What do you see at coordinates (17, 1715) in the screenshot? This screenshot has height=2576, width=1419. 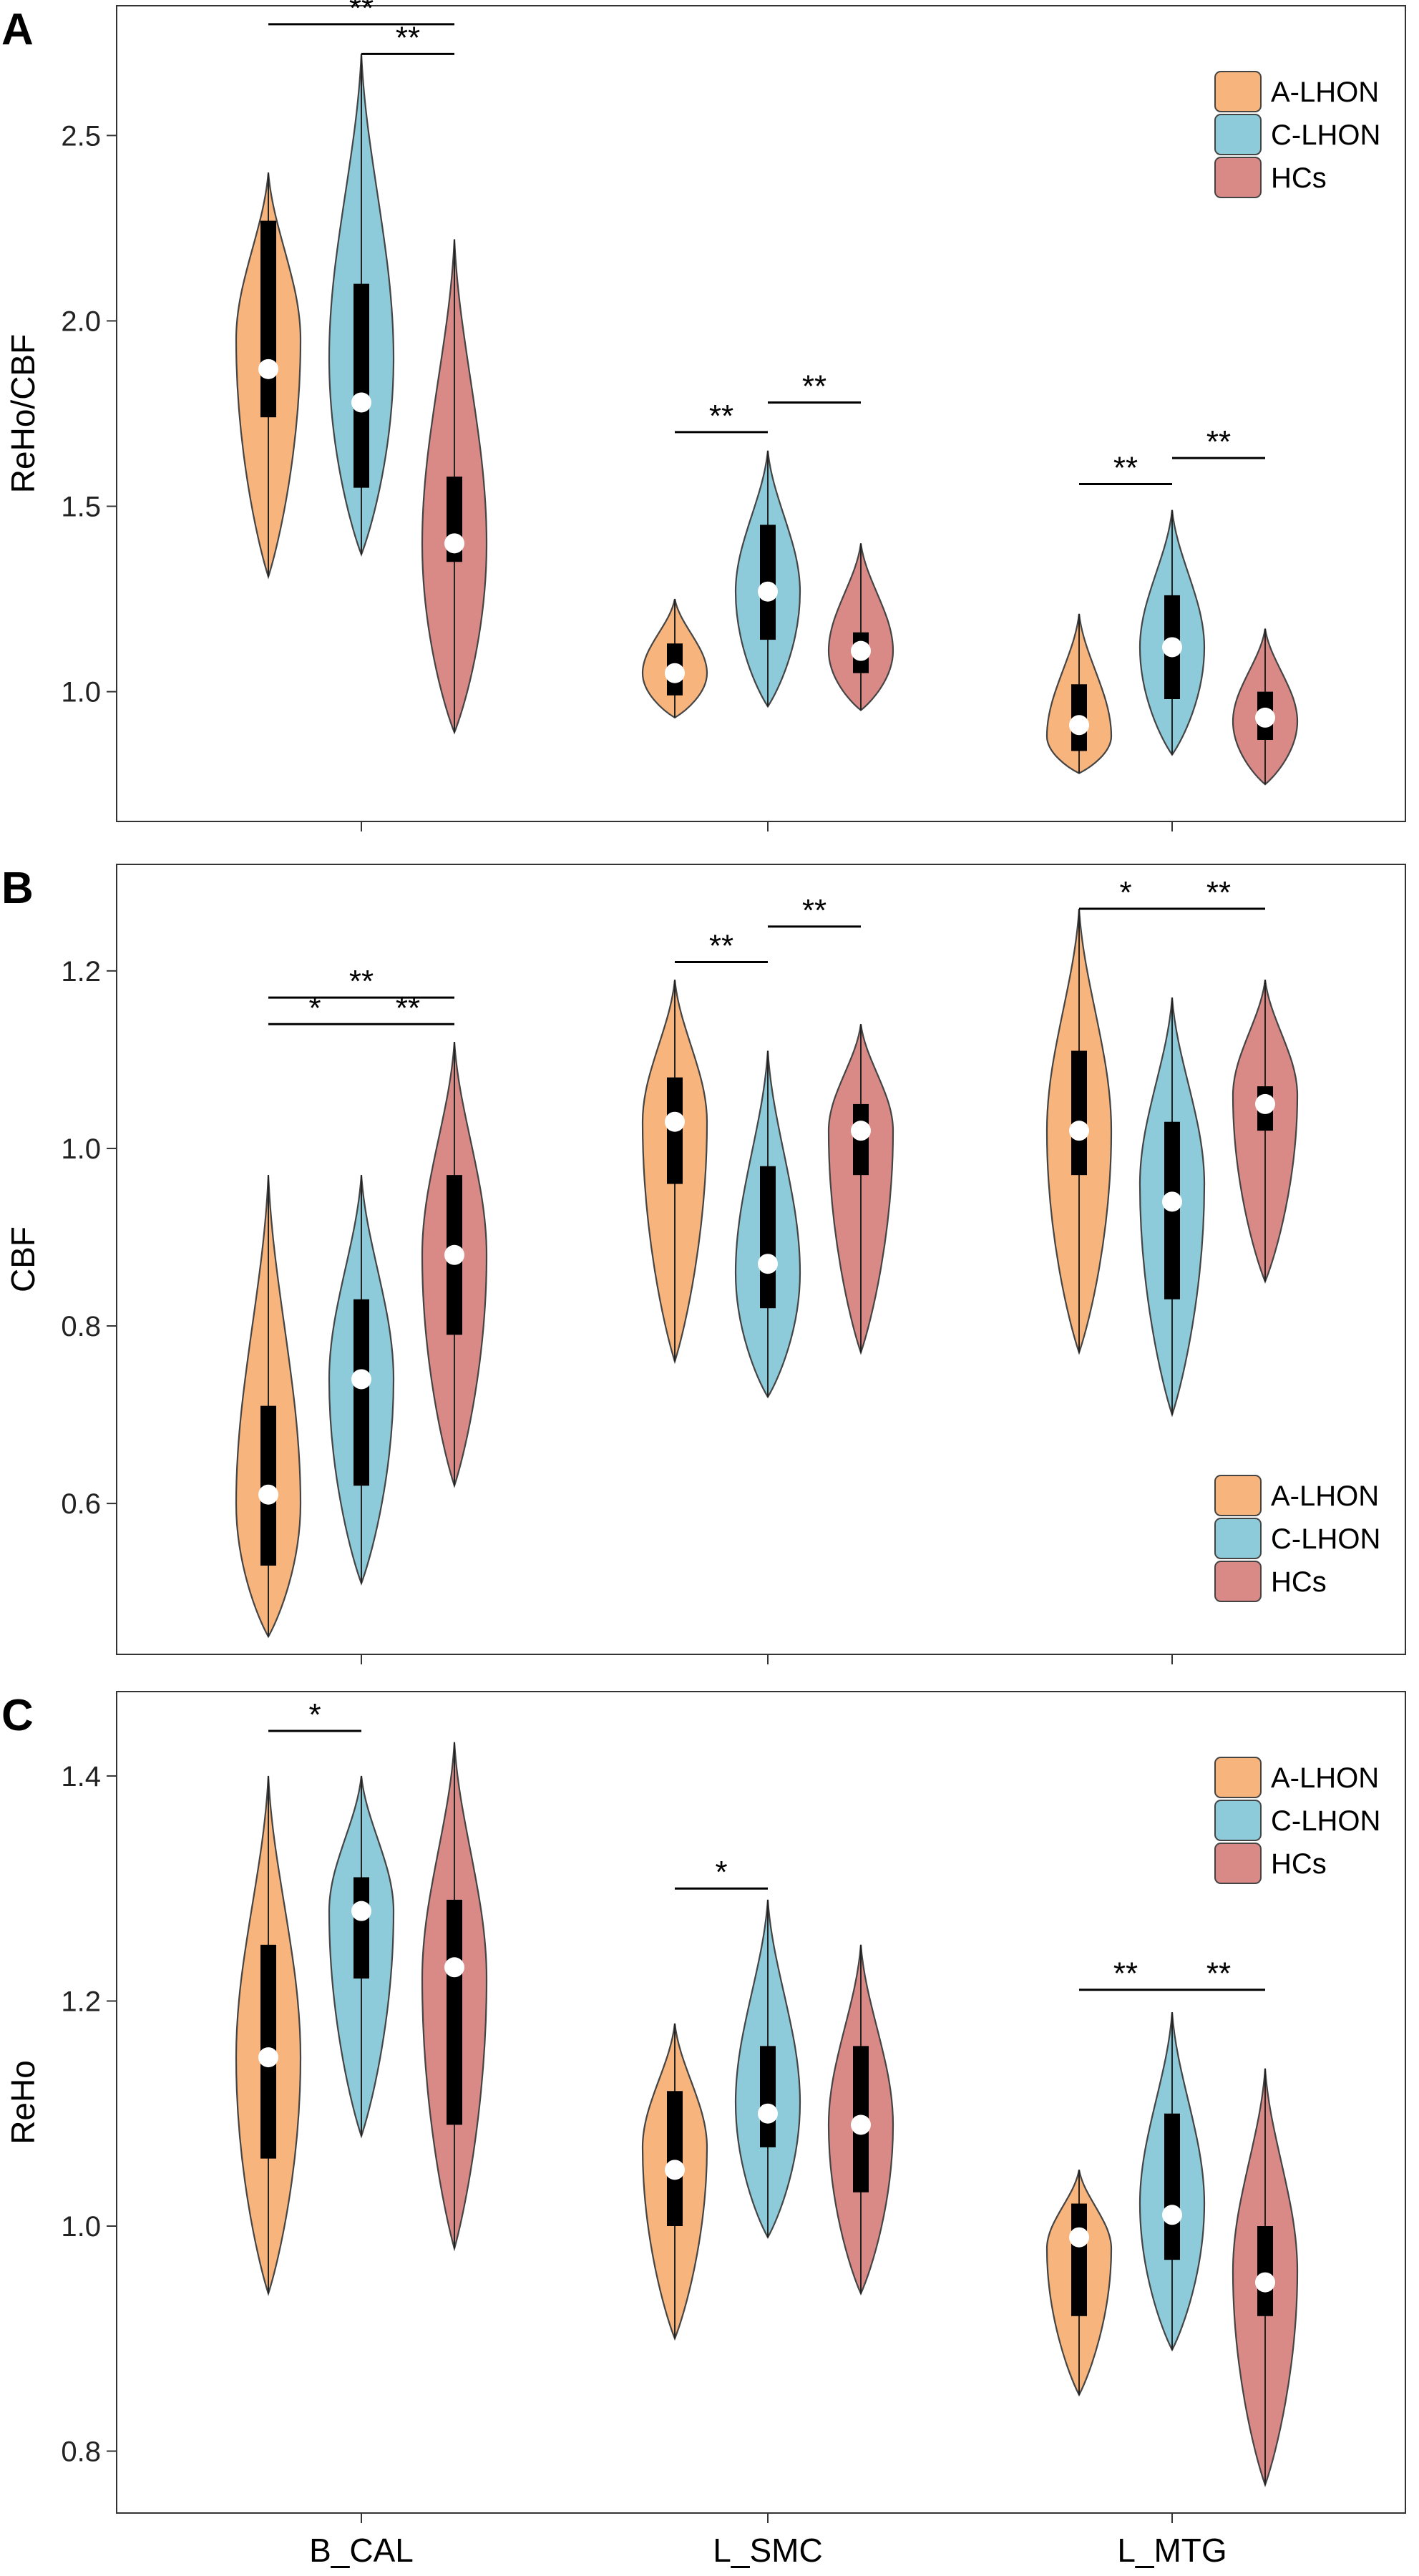 I see `panel-letter: C` at bounding box center [17, 1715].